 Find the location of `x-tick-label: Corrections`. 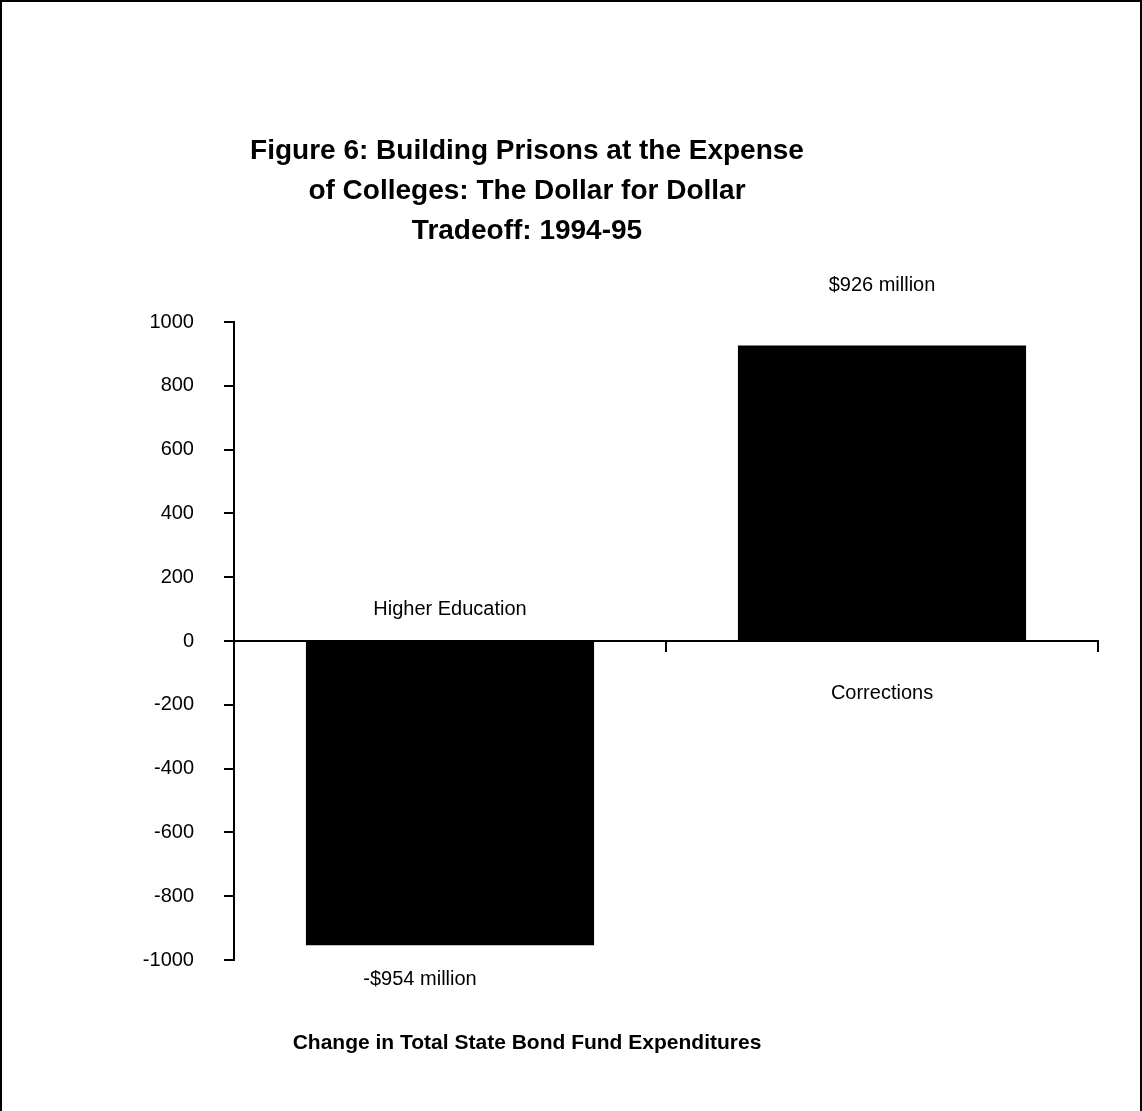

x-tick-label: Corrections is located at coordinates (882, 691).